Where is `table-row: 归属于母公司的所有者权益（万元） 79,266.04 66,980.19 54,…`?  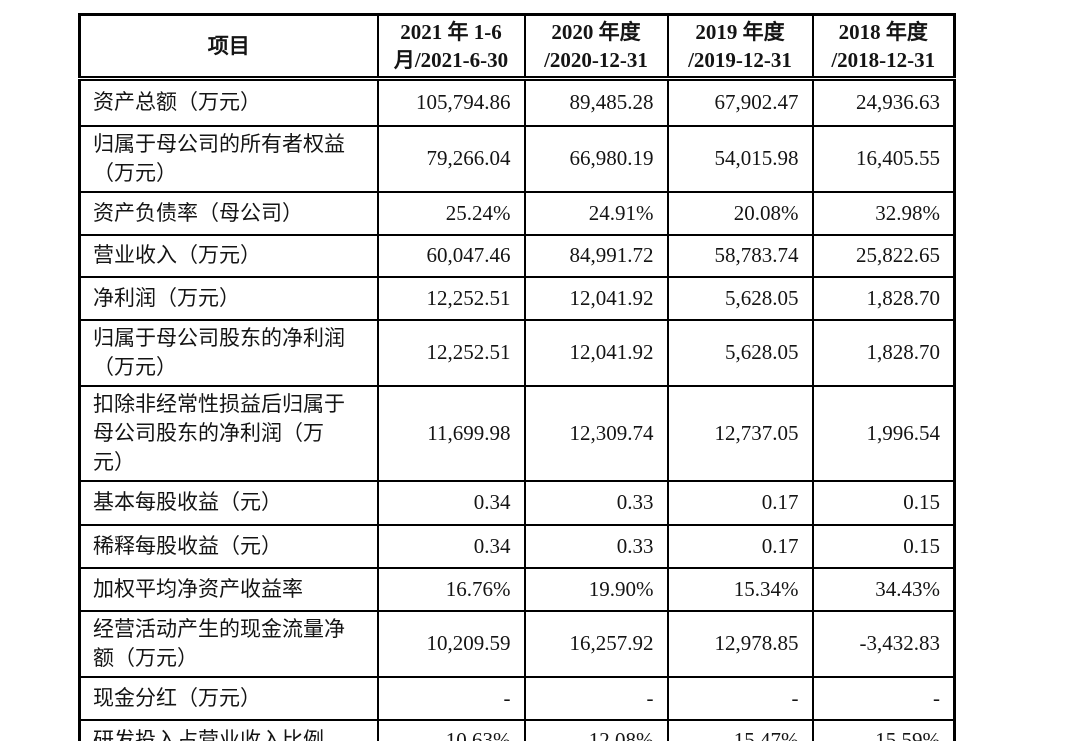 table-row: 归属于母公司的所有者权益（万元） 79,266.04 66,980.19 54,… is located at coordinates (517, 158).